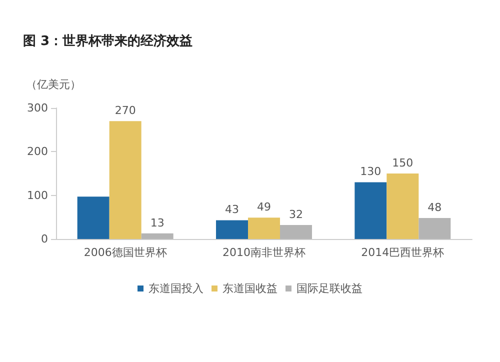 This screenshot has width=500, height=362. What do you see at coordinates (264, 252) in the screenshot?
I see `x-tick-label: 2010南非世界杯` at bounding box center [264, 252].